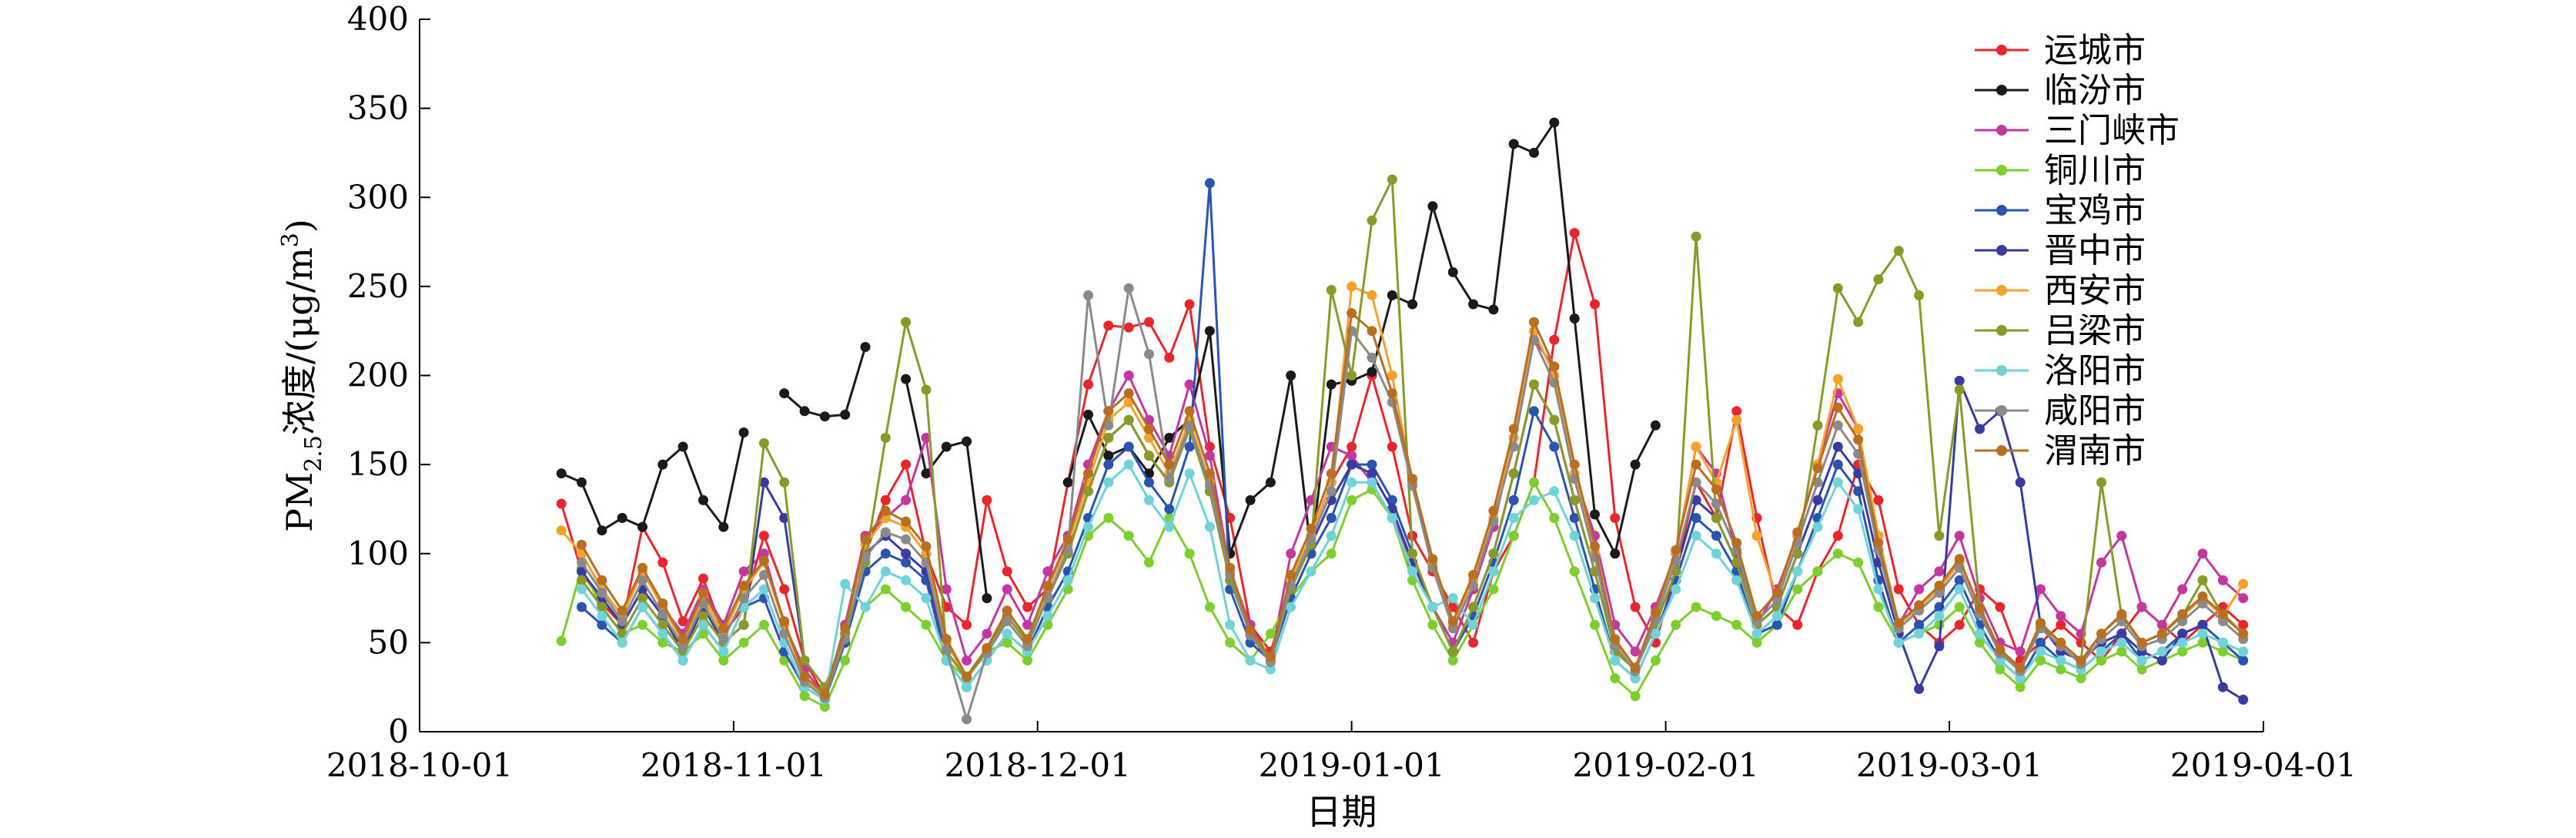 This screenshot has height=838, width=2576. What do you see at coordinates (313, 454) in the screenshot?
I see `y-axis-title-sub: 2.5` at bounding box center [313, 454].